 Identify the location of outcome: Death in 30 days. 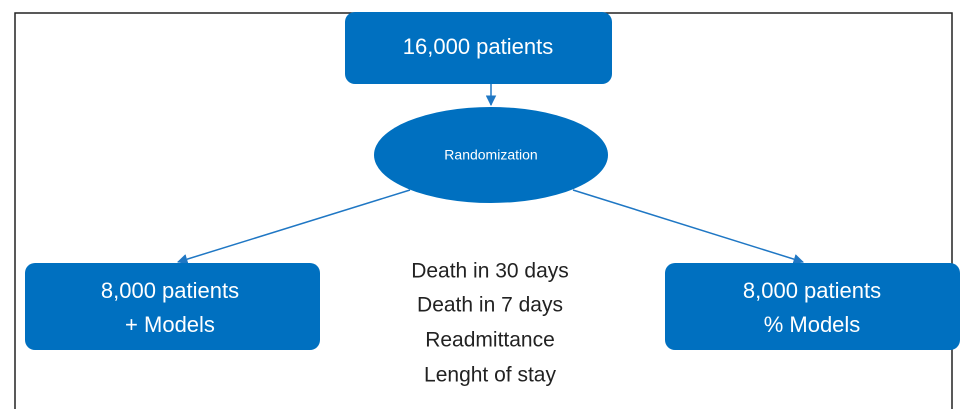
(490, 271).